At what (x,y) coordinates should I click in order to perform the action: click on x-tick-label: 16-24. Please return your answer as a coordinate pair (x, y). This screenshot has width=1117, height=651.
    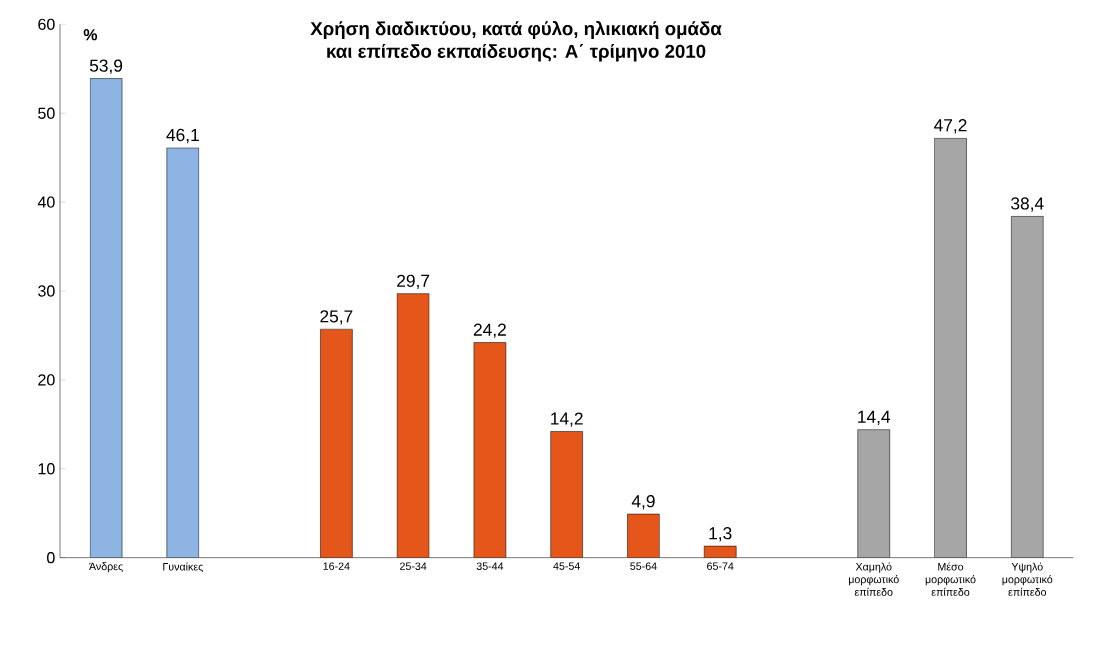
    Looking at the image, I should click on (336, 566).